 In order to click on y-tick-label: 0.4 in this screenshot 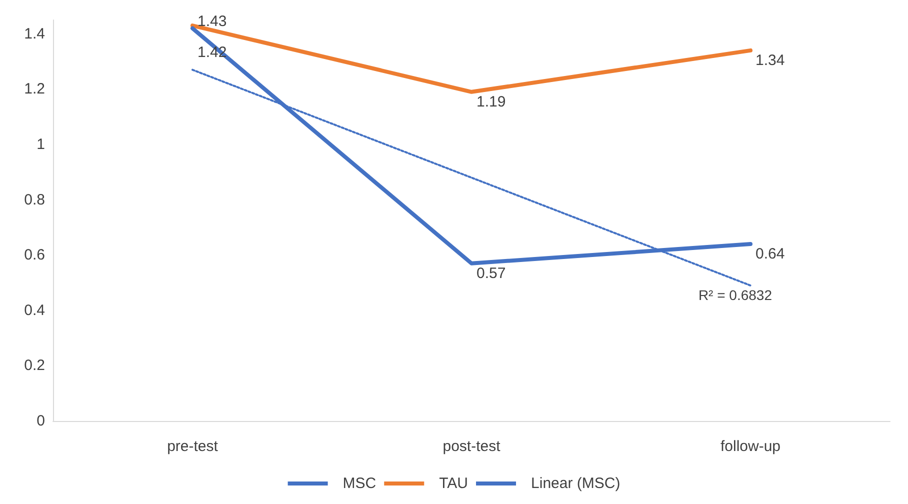, I will do `click(34, 310)`.